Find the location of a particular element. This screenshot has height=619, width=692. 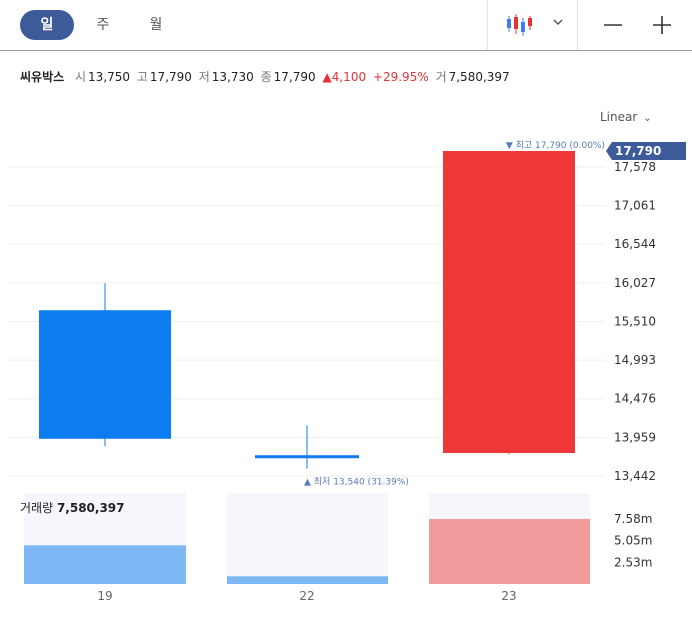

y-tick-label: 17,578 is located at coordinates (635, 167).